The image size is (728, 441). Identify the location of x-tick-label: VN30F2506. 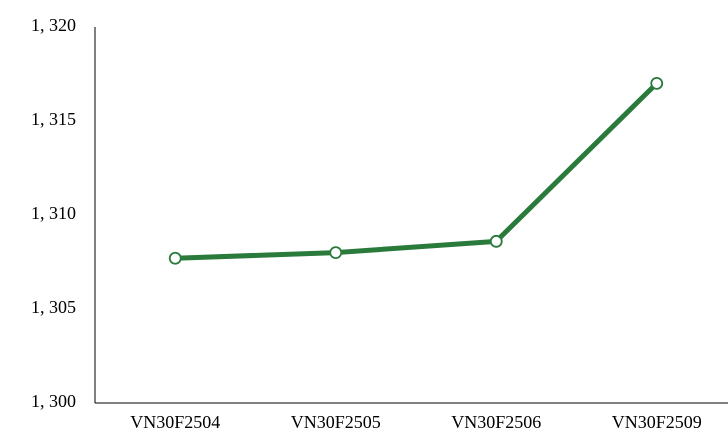
(496, 422).